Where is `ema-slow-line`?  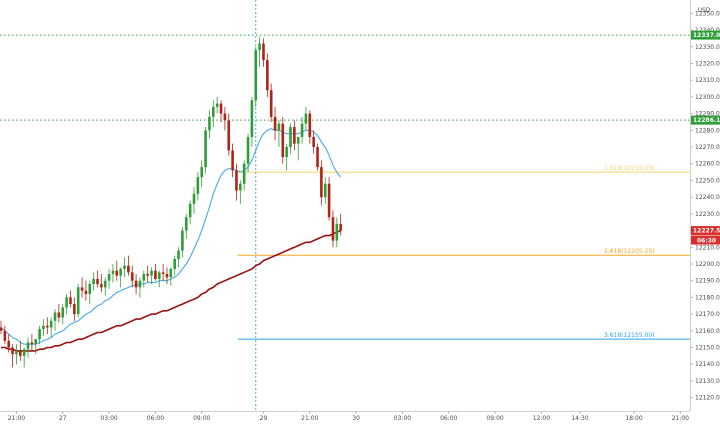
ema-slow-line is located at coordinates (171, 290).